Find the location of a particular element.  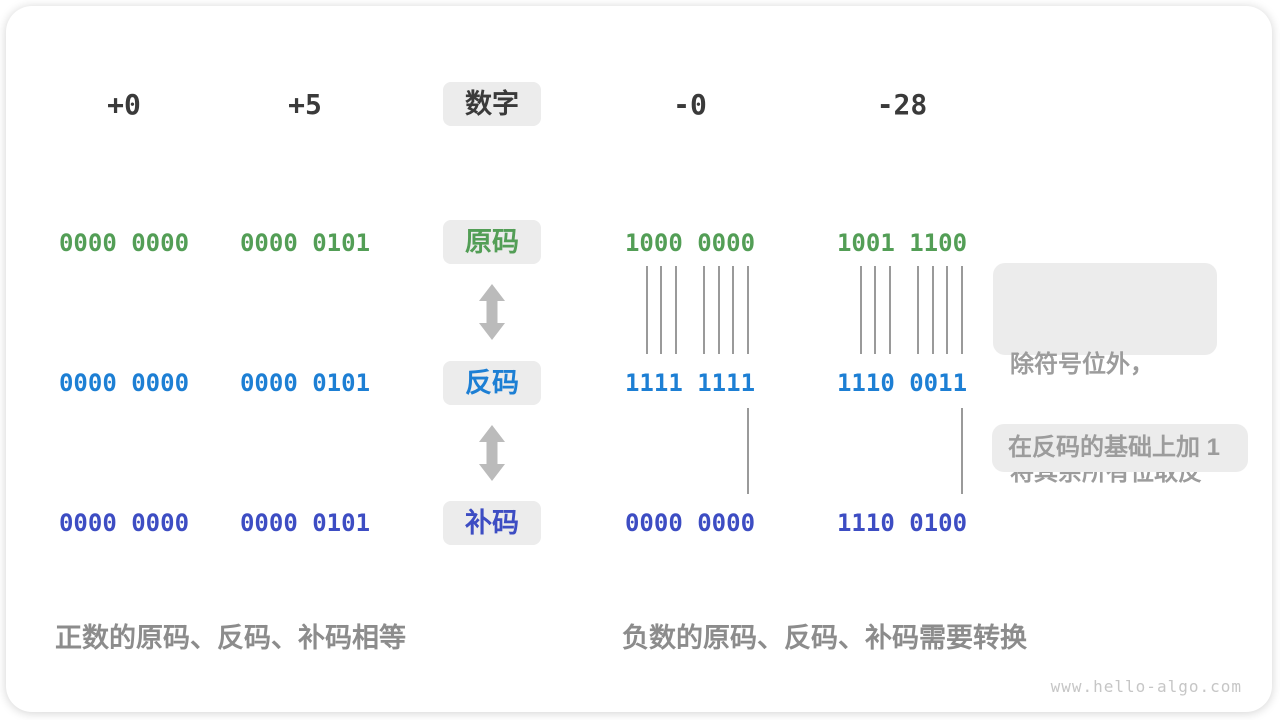

twos-complement-plus0: 0000 0000 is located at coordinates (124, 523).